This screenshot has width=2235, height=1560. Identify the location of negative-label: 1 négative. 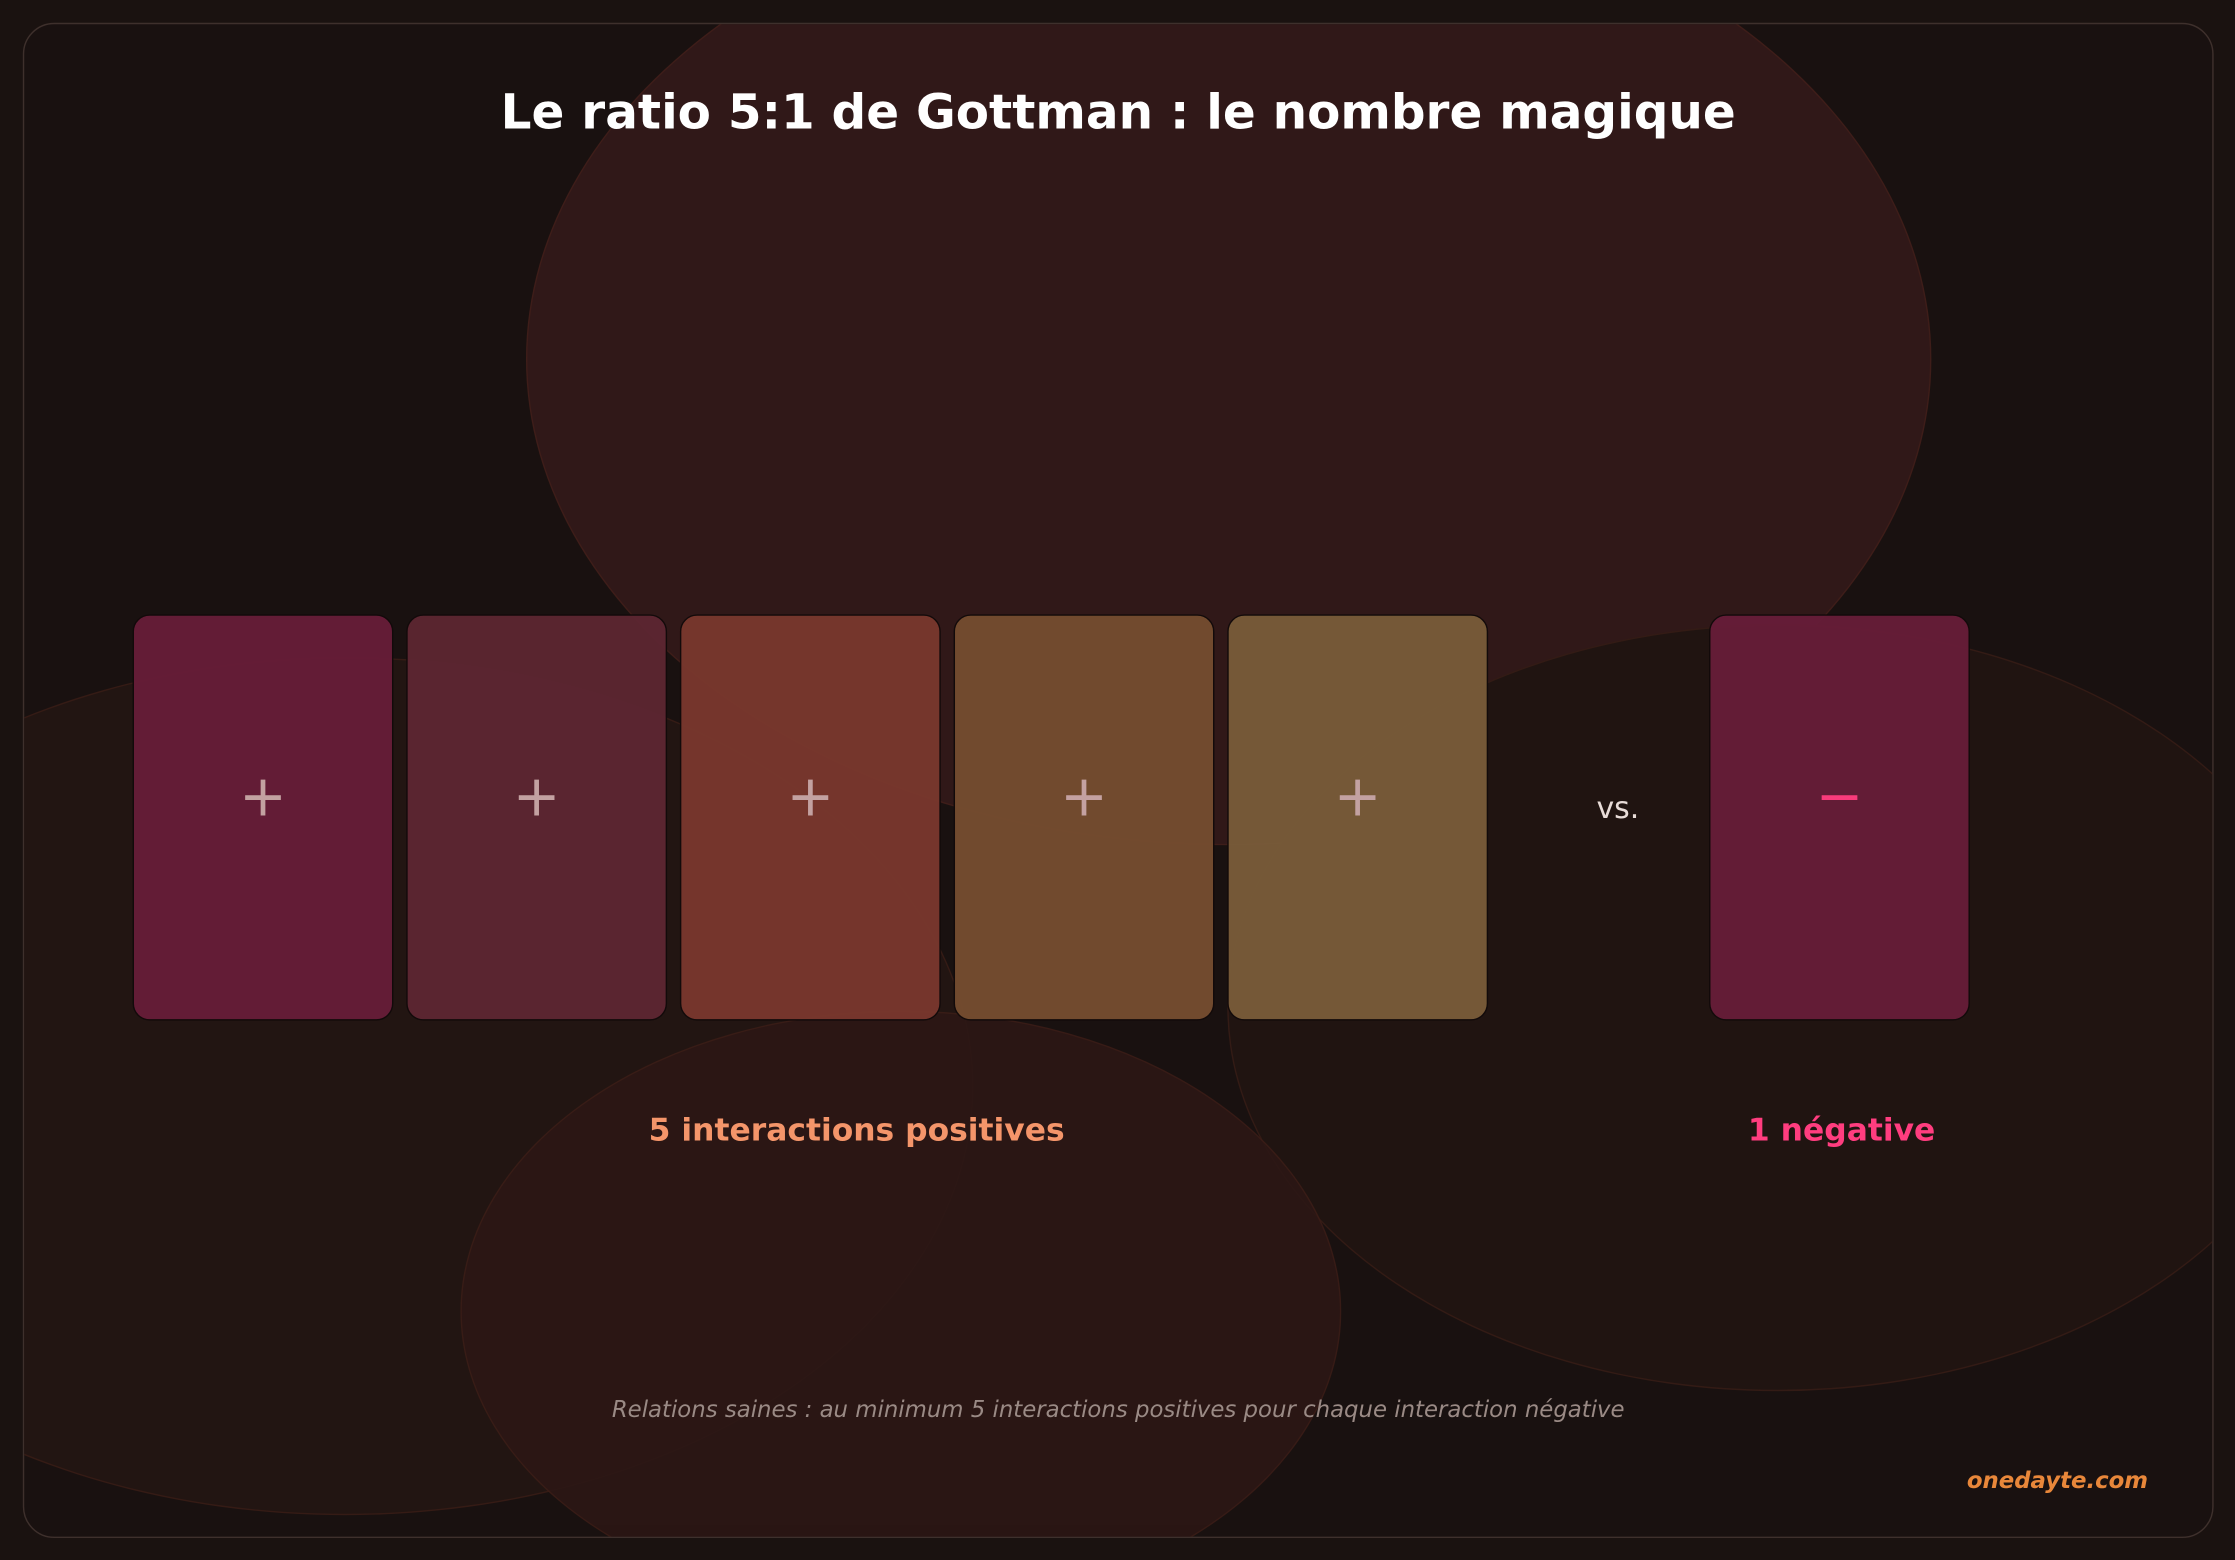
(1841, 1131).